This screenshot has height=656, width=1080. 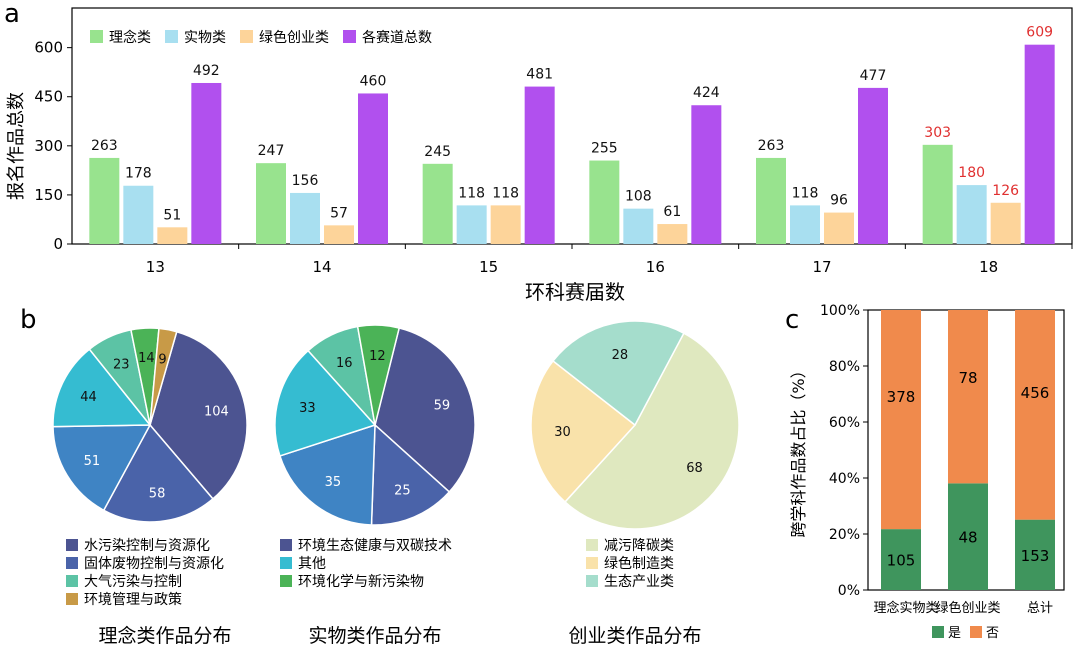 I want to click on bar-value-label: 61, so click(x=672, y=212).